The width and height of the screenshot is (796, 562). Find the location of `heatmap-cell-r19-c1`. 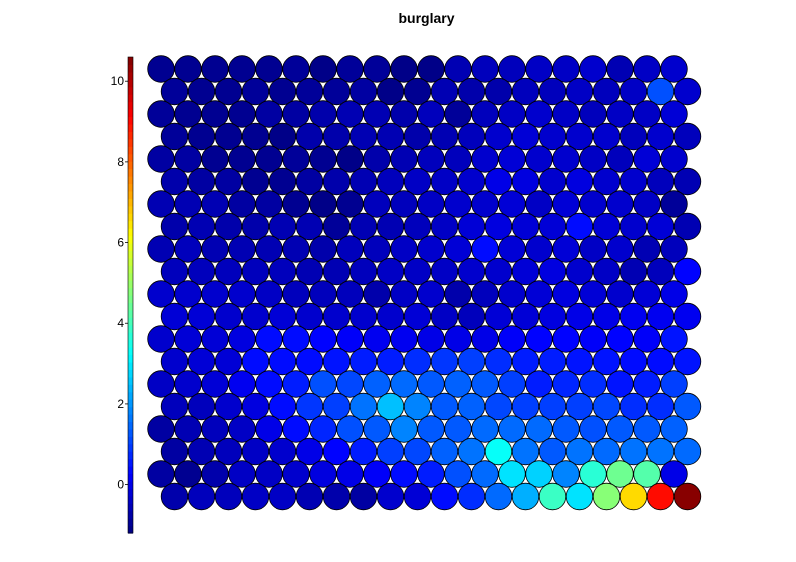

heatmap-cell-r19-c1 is located at coordinates (201, 496).